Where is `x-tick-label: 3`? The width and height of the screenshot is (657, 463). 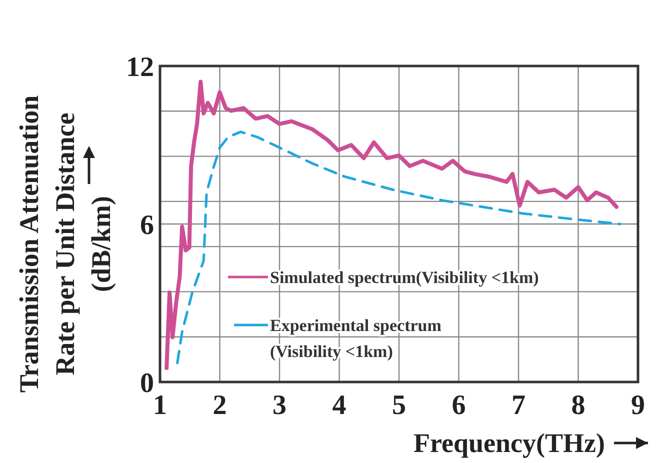
x-tick-label: 3 is located at coordinates (279, 405).